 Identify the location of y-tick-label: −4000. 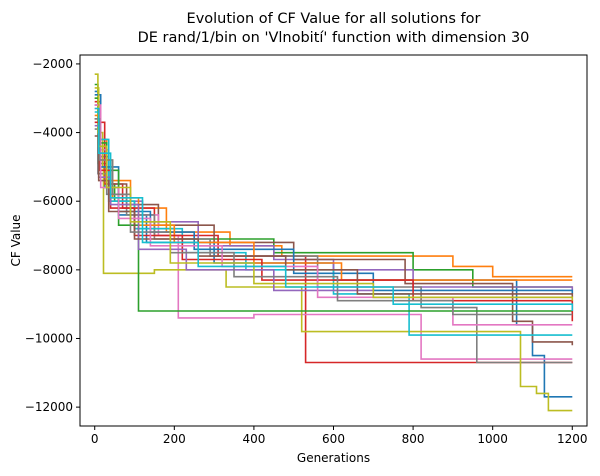
(52, 133).